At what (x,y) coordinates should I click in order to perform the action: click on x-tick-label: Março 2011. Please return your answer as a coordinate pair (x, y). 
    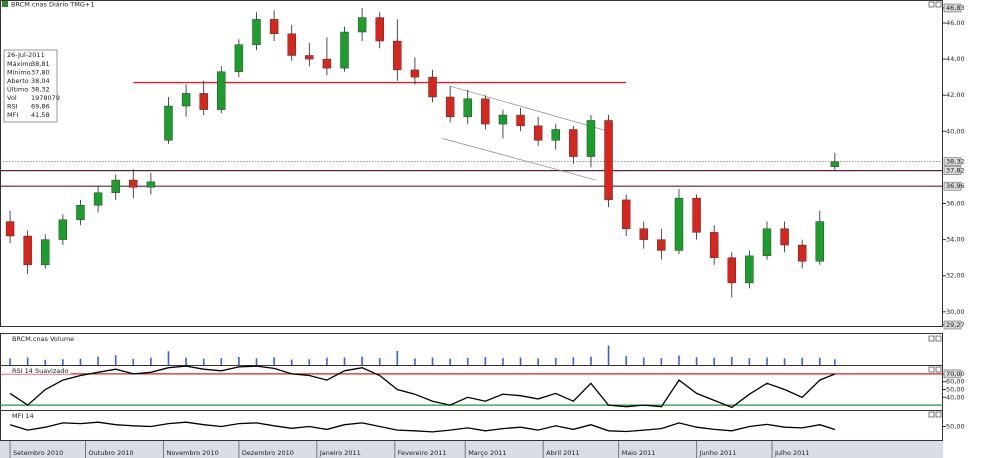
    Looking at the image, I should click on (487, 453).